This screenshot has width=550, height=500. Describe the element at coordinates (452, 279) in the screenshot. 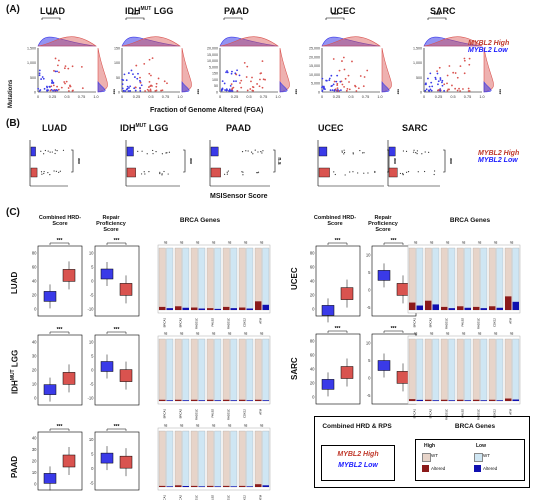

I see `c-ucec-brca-bar-wt-low` at that location.